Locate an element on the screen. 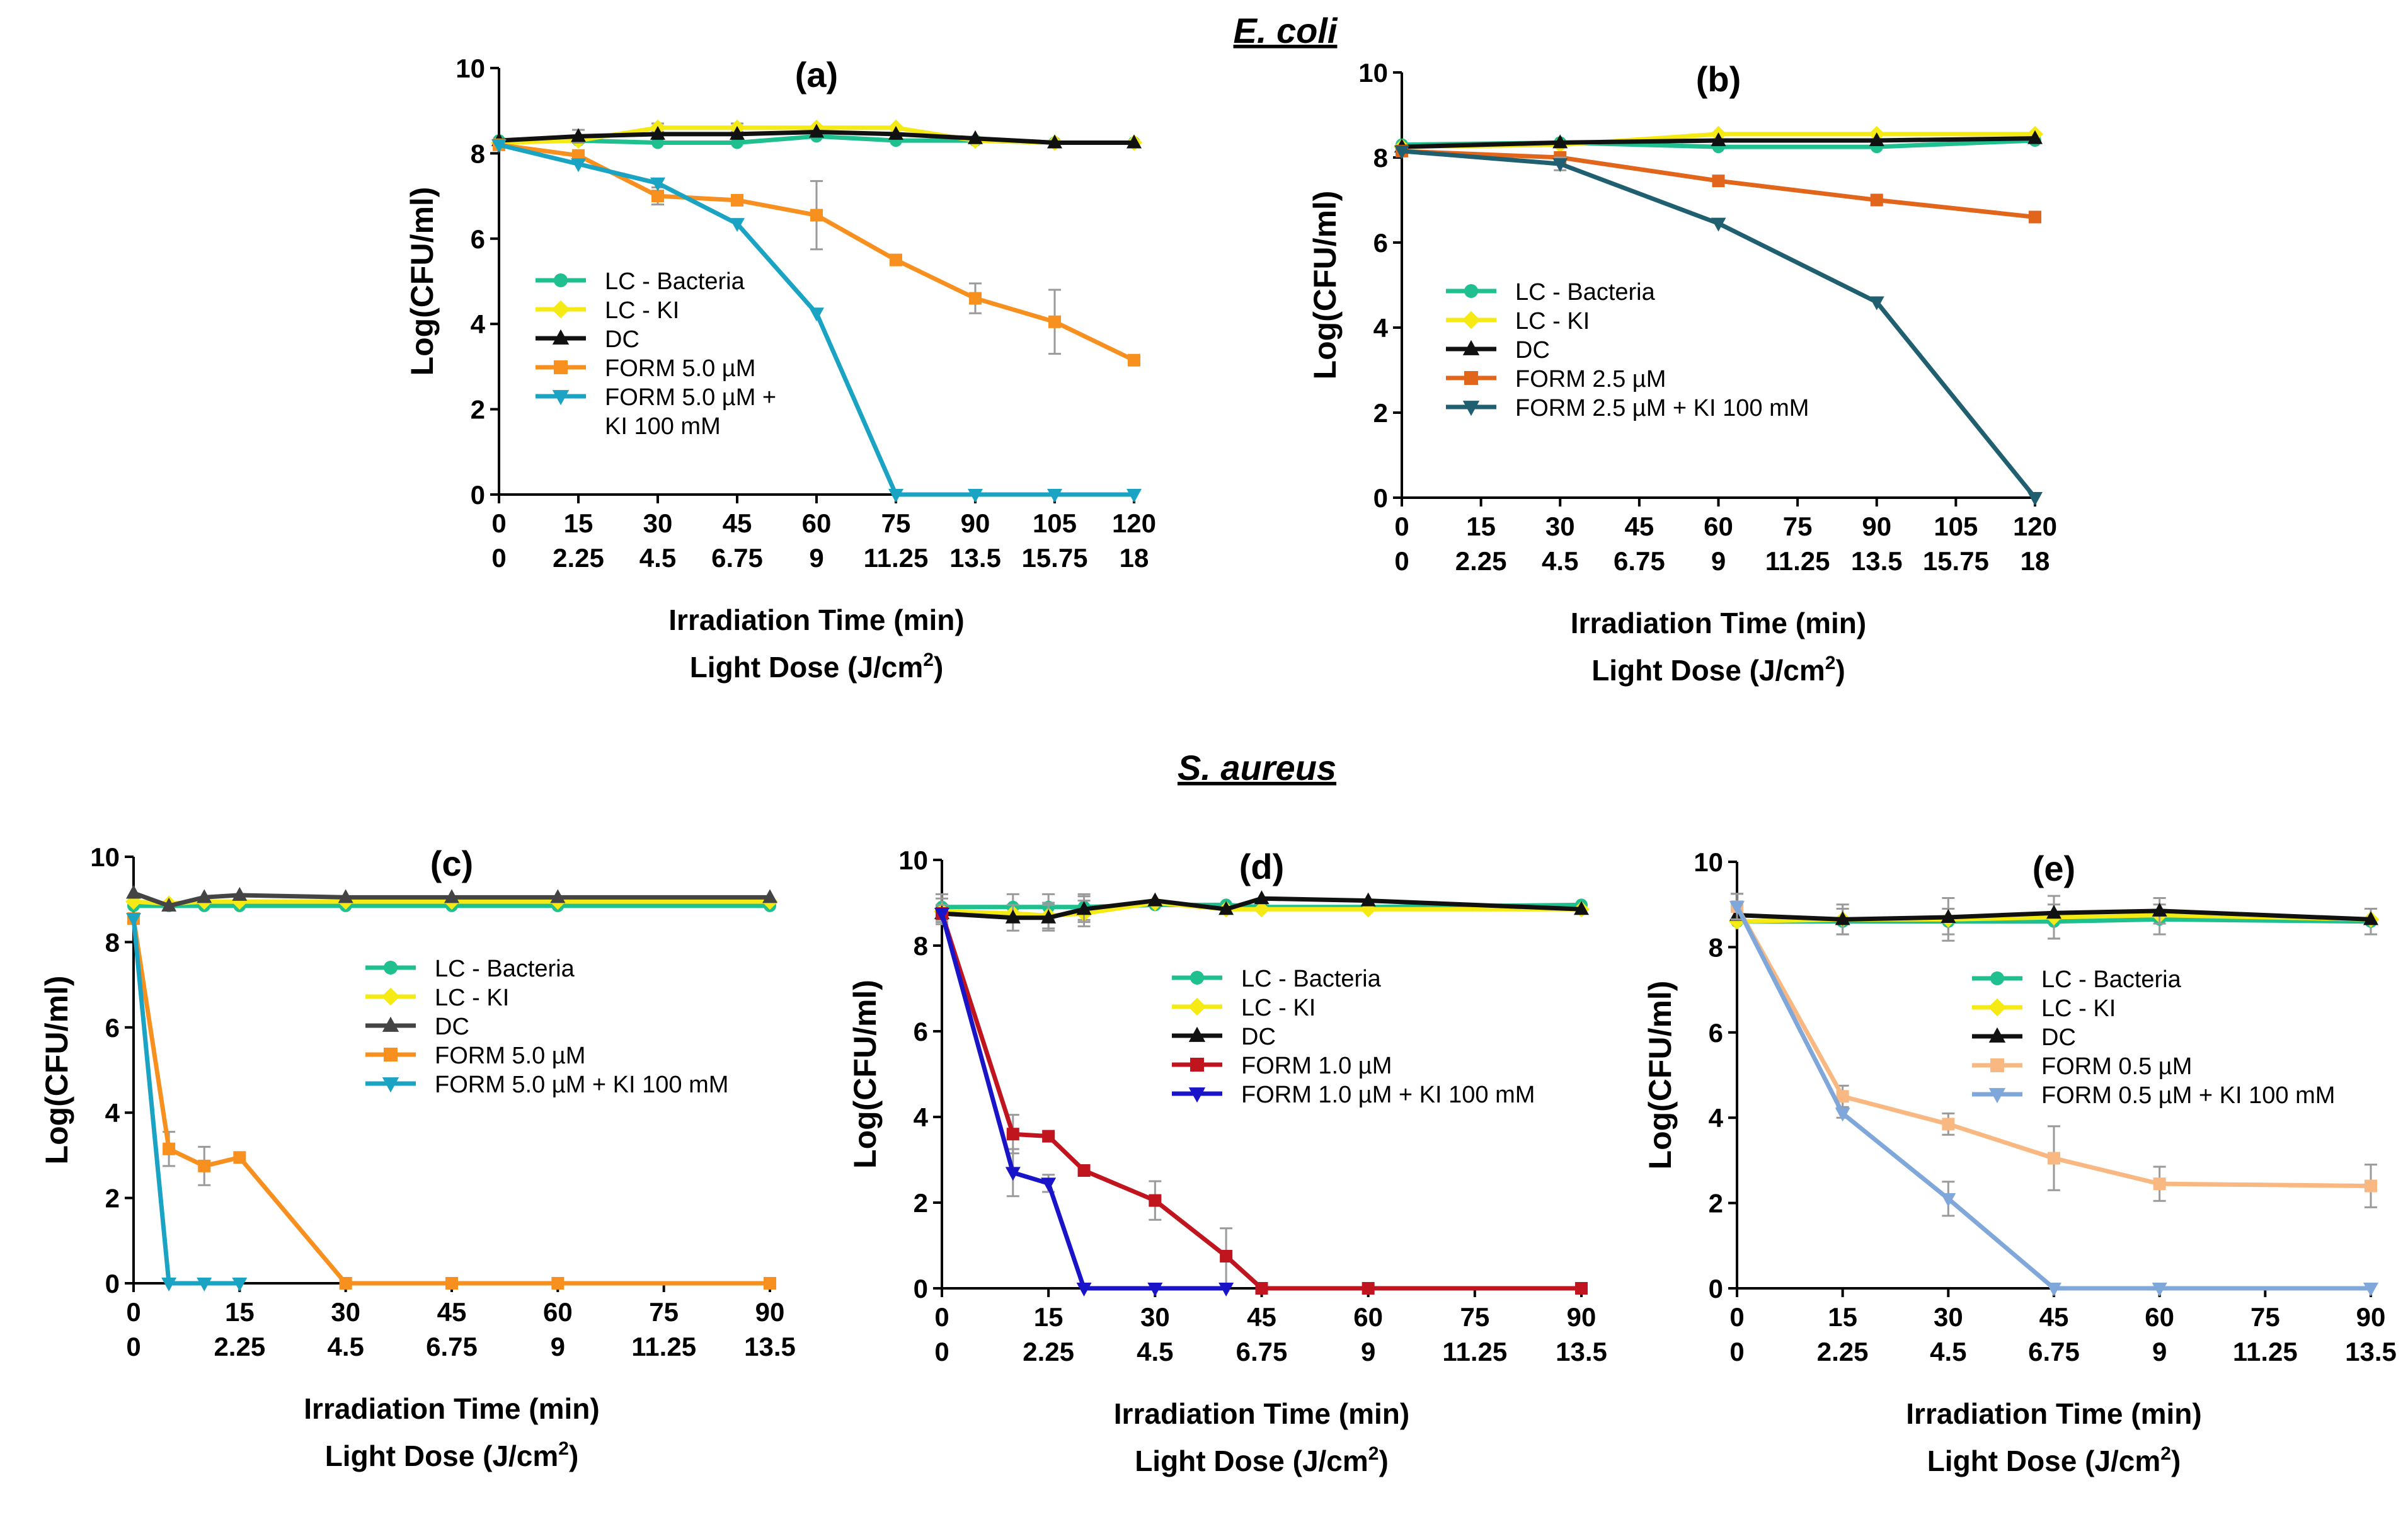 The width and height of the screenshot is (2408, 1517). series-form-1-0-m is located at coordinates (1262, 1101).